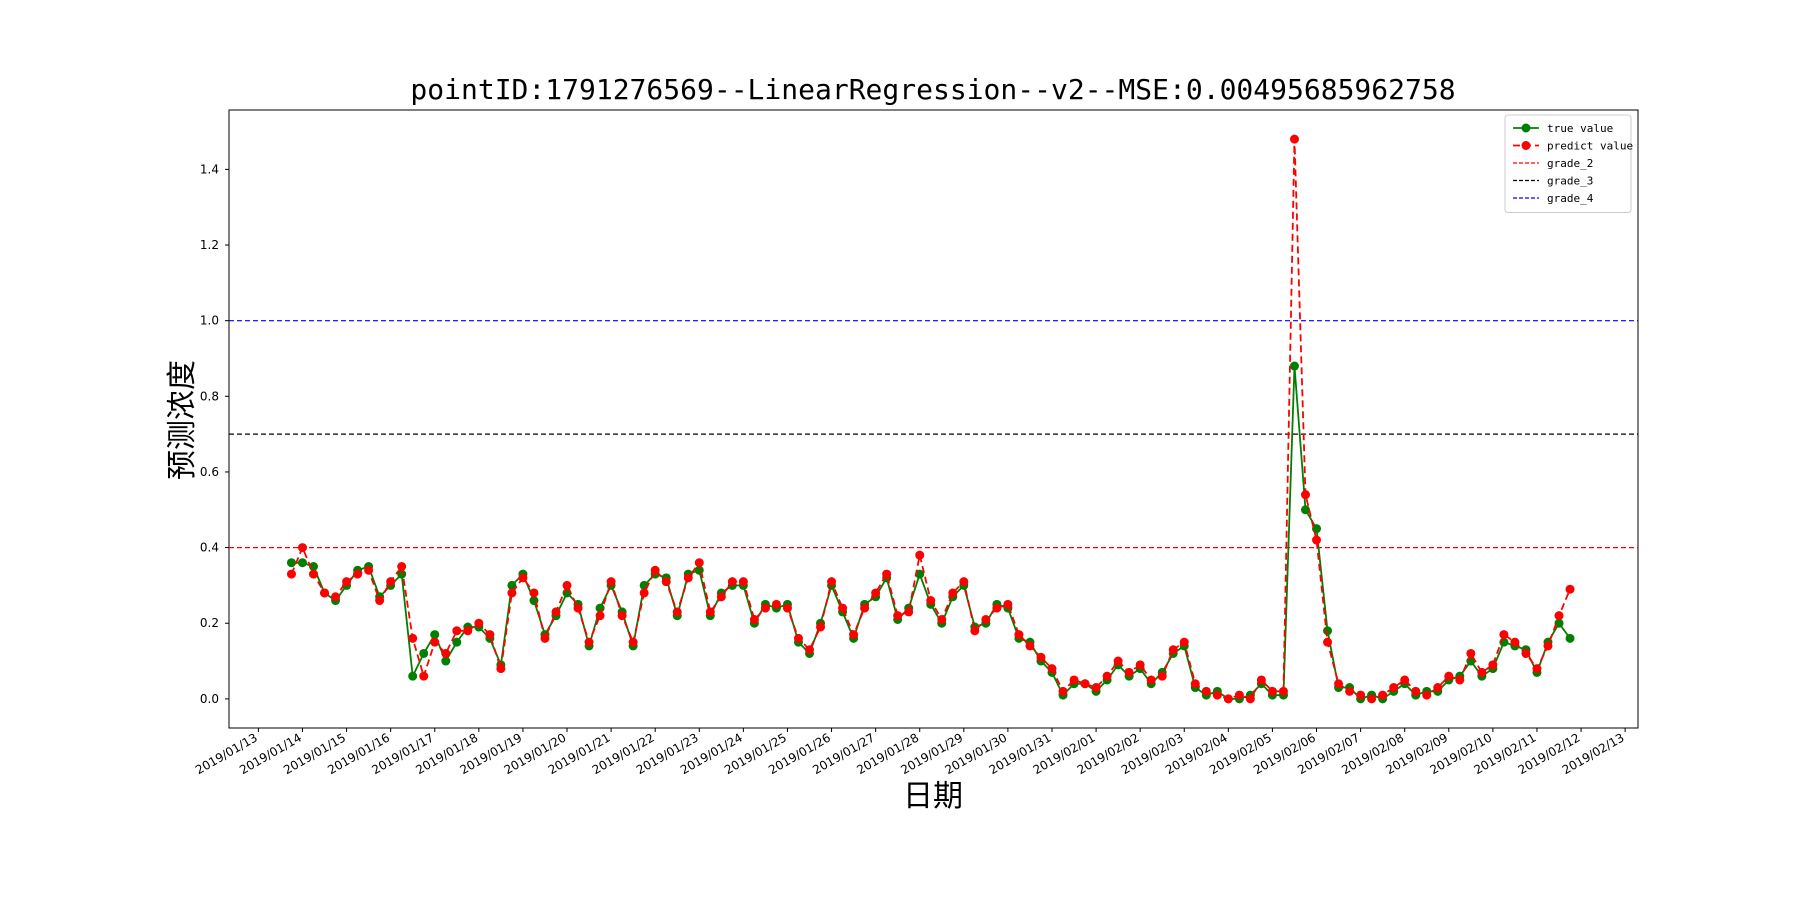  Describe the element at coordinates (209, 396) in the screenshot. I see `y-tick-label: 0.8` at that location.